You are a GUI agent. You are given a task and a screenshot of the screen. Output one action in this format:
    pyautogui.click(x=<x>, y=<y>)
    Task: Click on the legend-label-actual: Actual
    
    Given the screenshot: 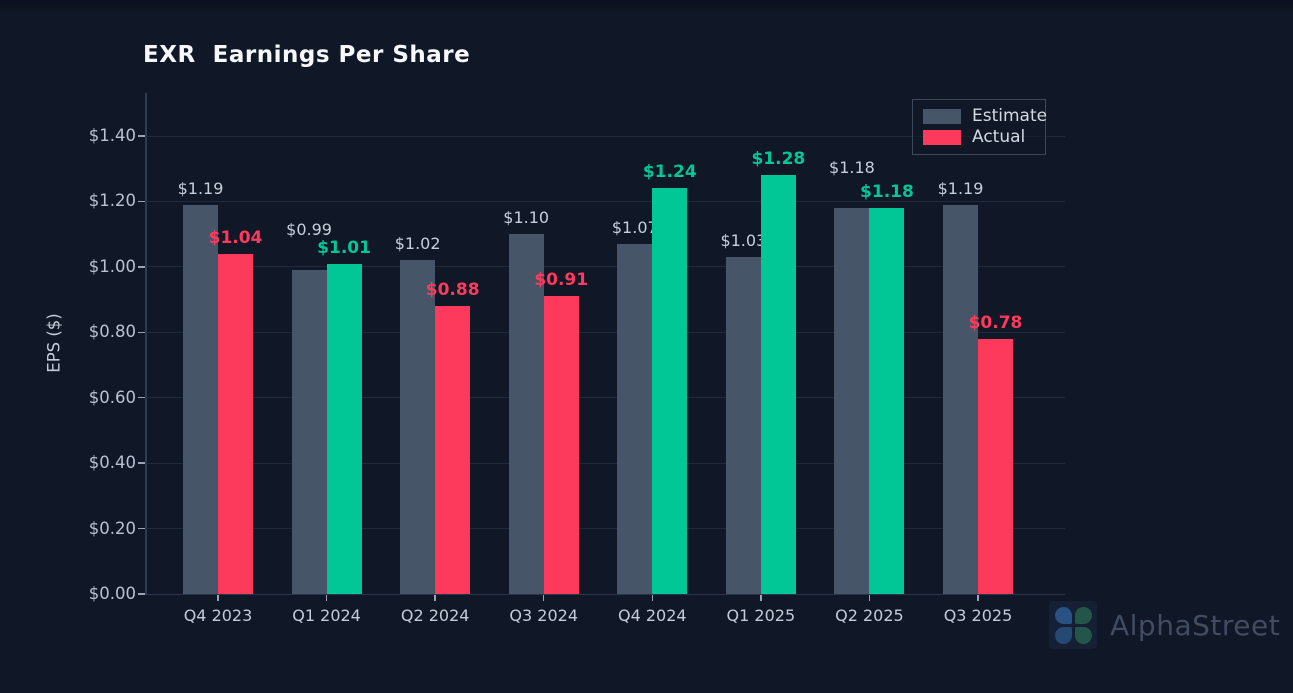 What is the action you would take?
    pyautogui.click(x=999, y=137)
    